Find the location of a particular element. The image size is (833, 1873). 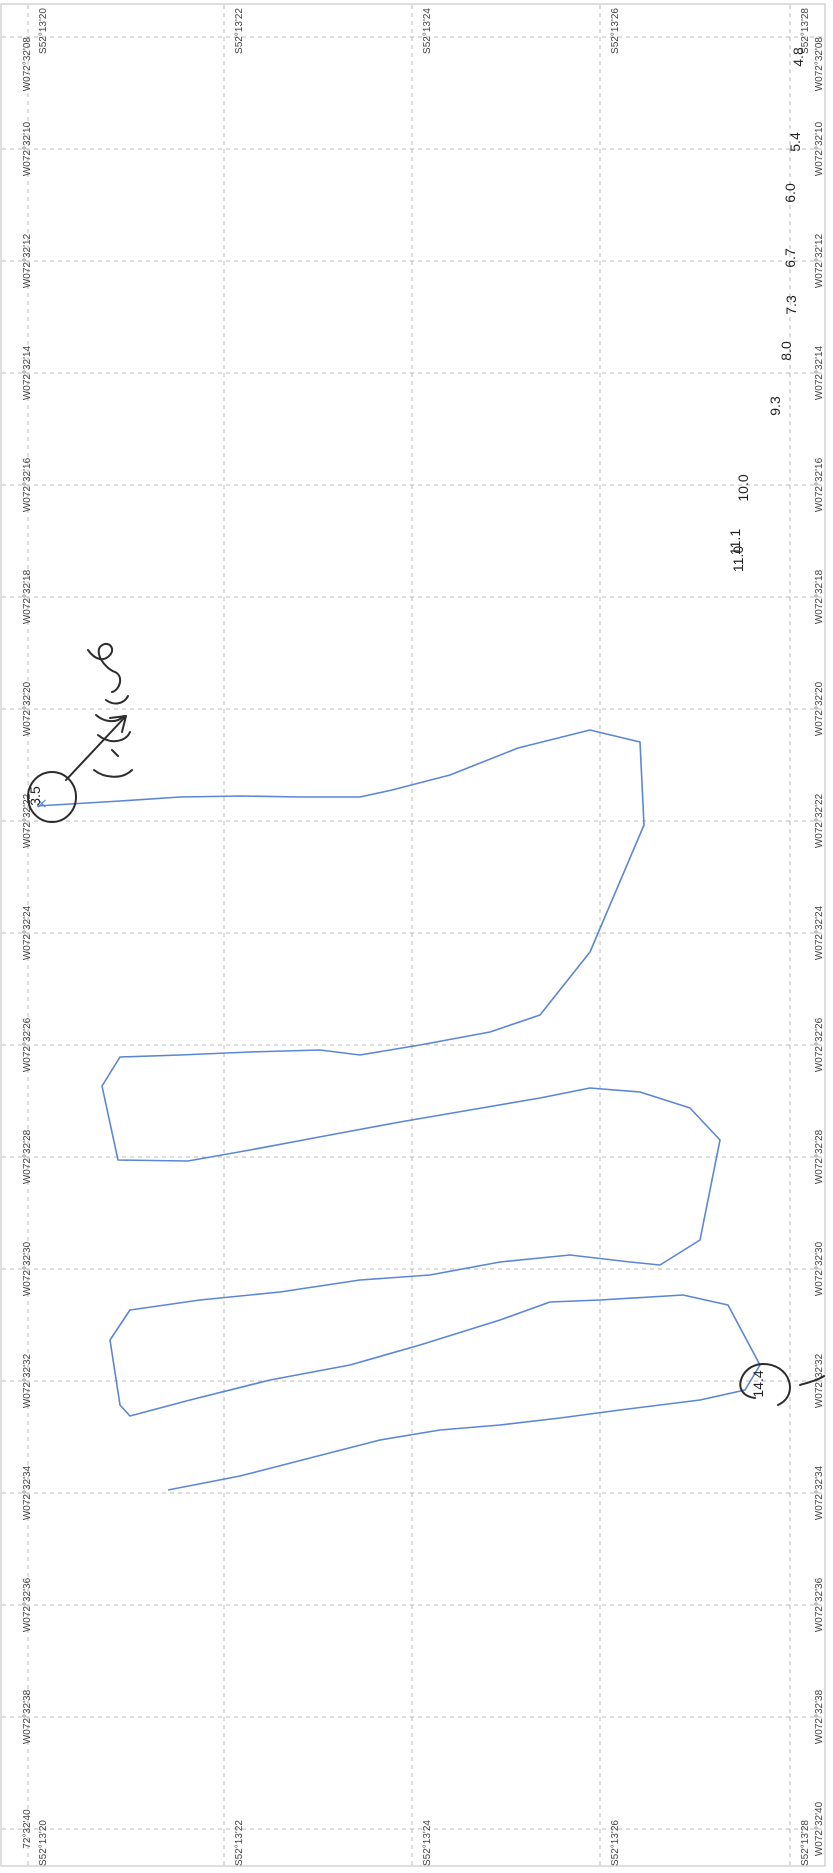

depth-label: 4.8 is located at coordinates (798, 57).